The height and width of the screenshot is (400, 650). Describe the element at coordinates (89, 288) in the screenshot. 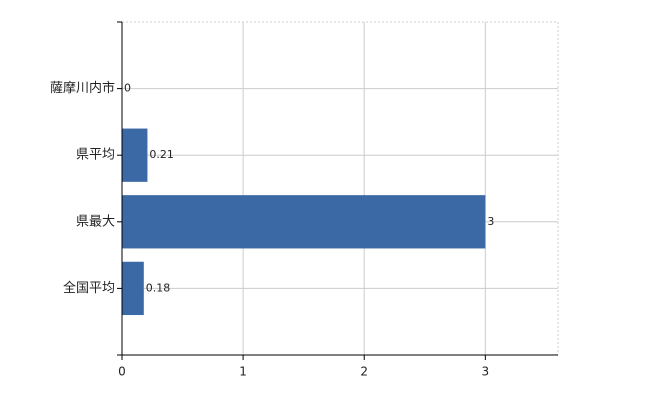

I see `y-tick-label: 全国平均` at that location.